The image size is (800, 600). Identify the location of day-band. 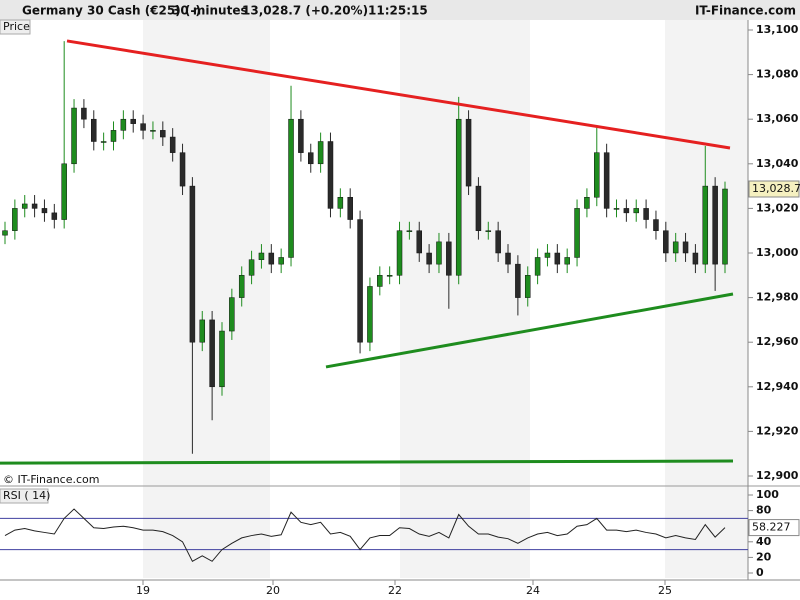
(206, 299).